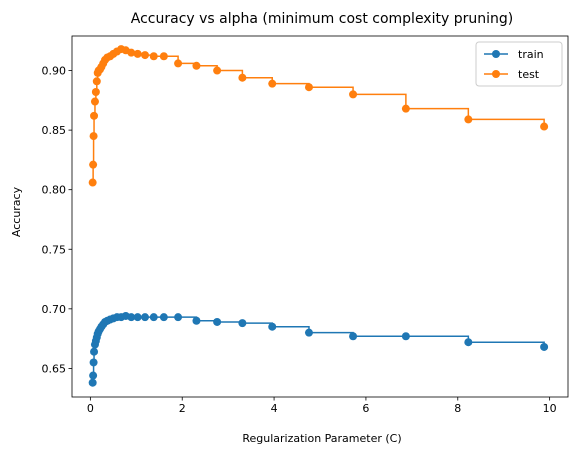 This screenshot has width=576, height=455. I want to click on y-tick-label: 0.65, so click(54, 368).